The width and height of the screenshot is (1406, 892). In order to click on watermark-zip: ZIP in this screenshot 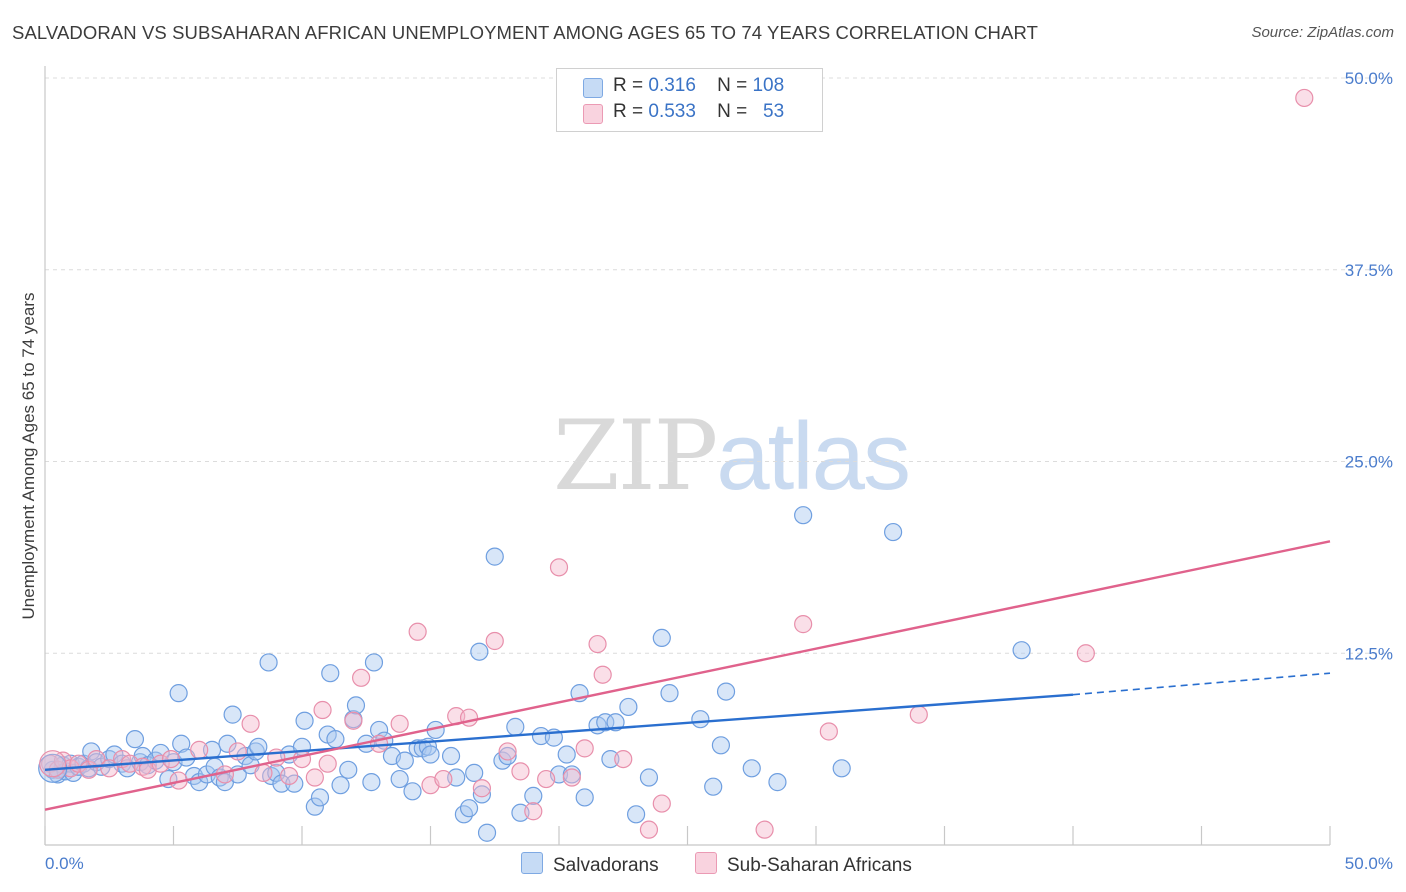, I will do `click(635, 456)`.